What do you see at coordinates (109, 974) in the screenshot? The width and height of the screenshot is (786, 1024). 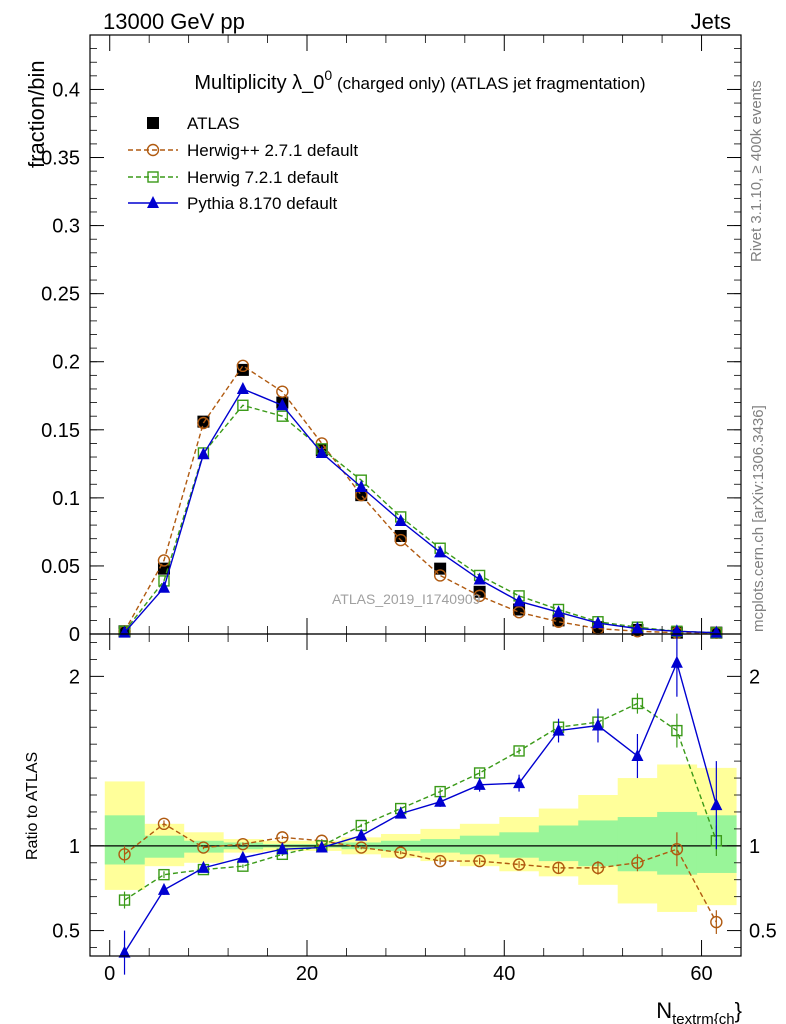 I see `xtick-label: 0` at bounding box center [109, 974].